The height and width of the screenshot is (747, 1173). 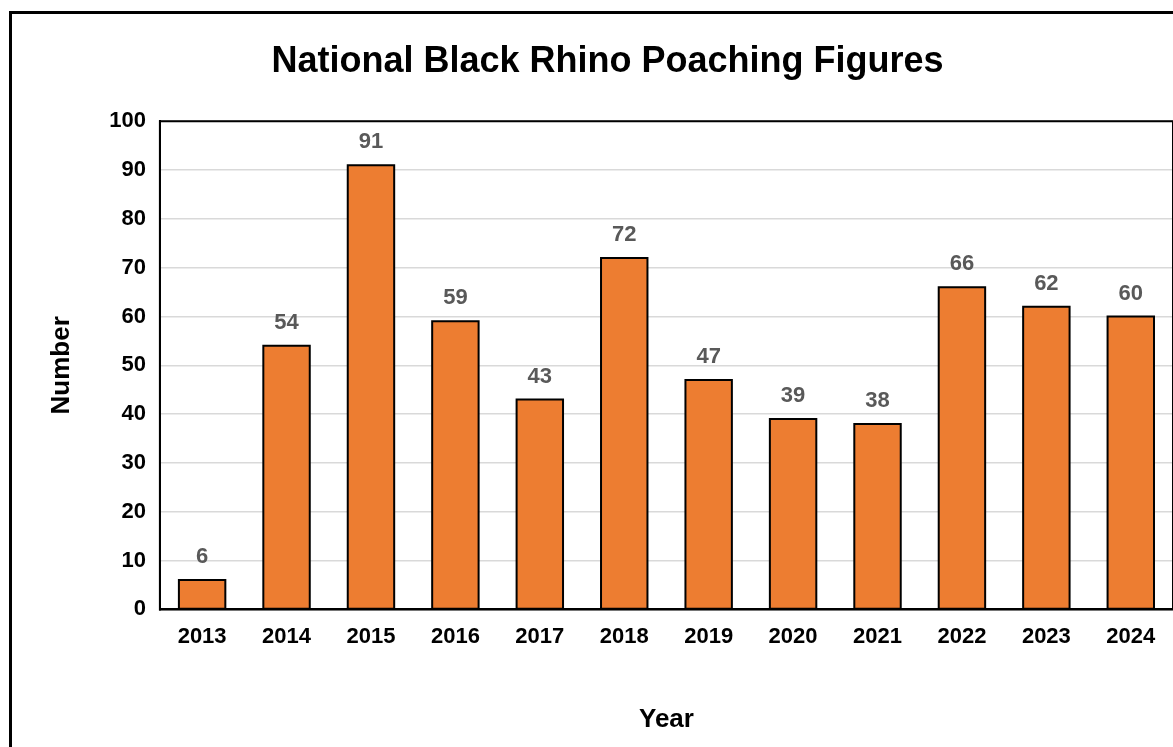 What do you see at coordinates (624, 233) in the screenshot?
I see `data-label: 72` at bounding box center [624, 233].